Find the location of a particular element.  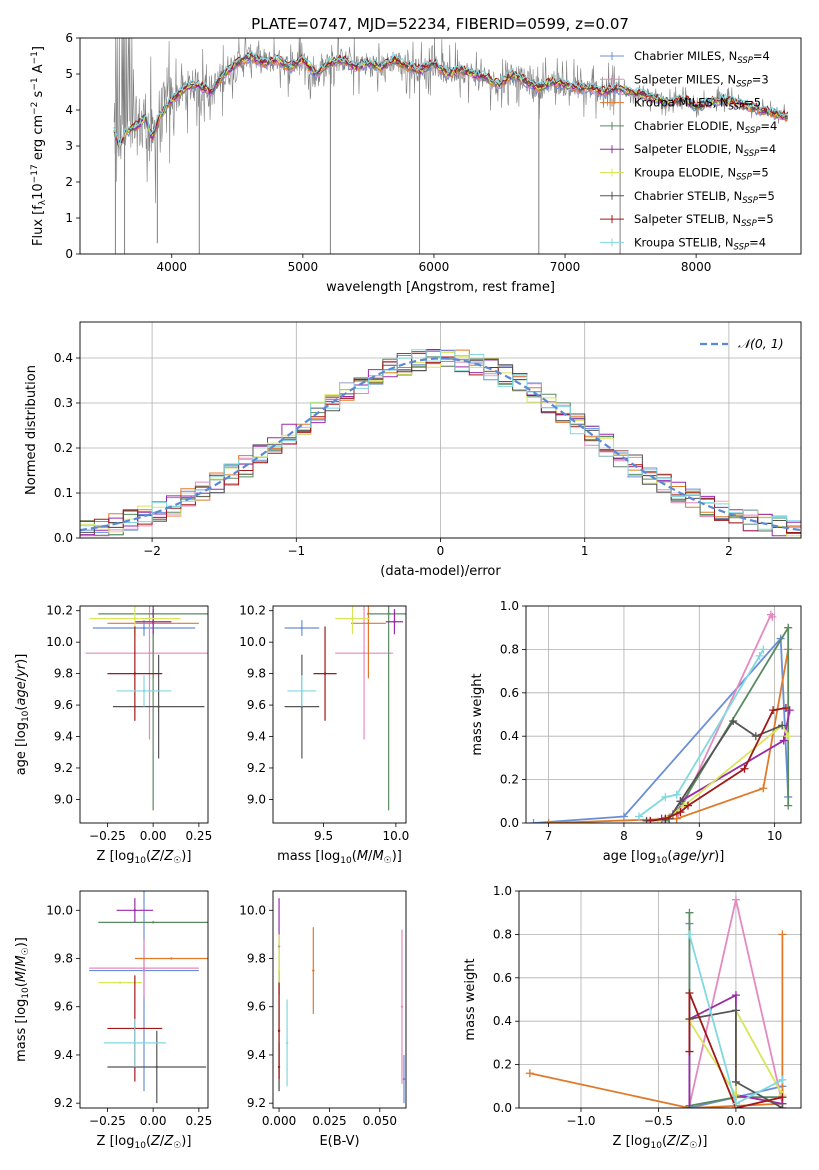

mass_vs_Z-plot is located at coordinates (148, 997).